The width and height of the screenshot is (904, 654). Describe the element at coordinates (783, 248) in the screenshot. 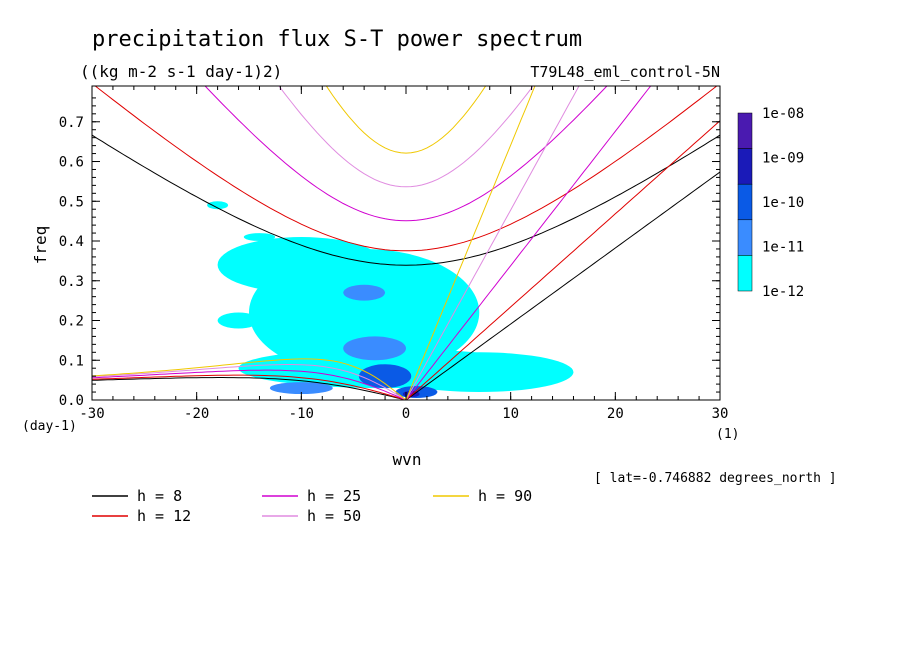

I see `colorbar-label: 1e-11` at that location.